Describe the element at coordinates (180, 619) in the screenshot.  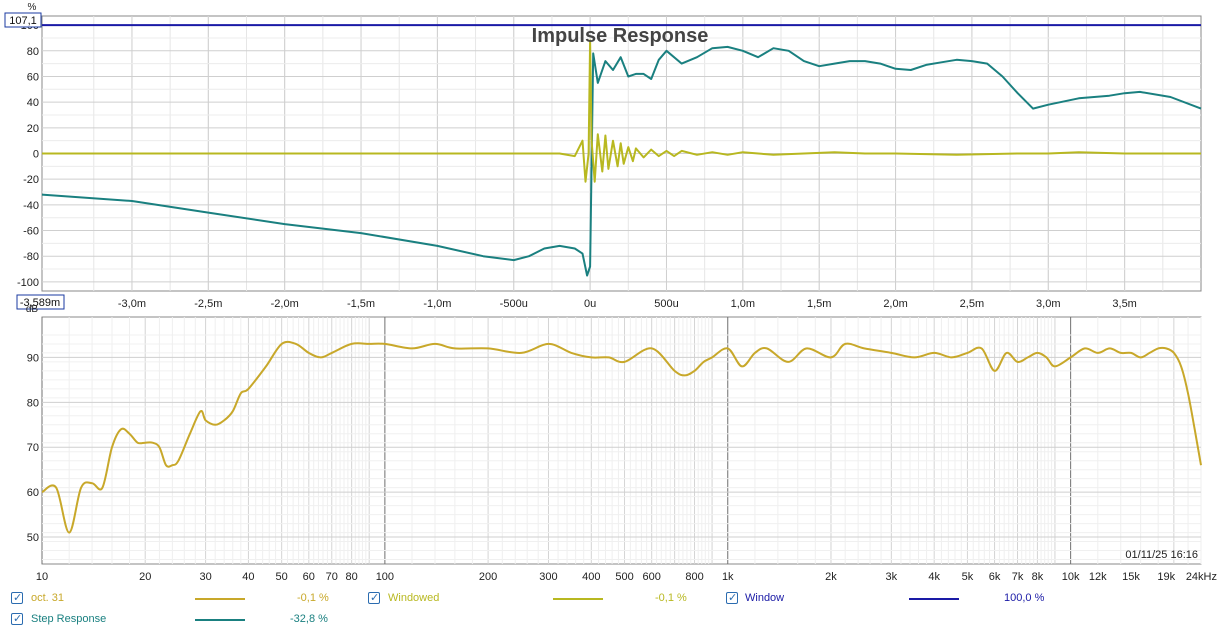
I see `legend-step-response: Step Response -32,8 %` at that location.